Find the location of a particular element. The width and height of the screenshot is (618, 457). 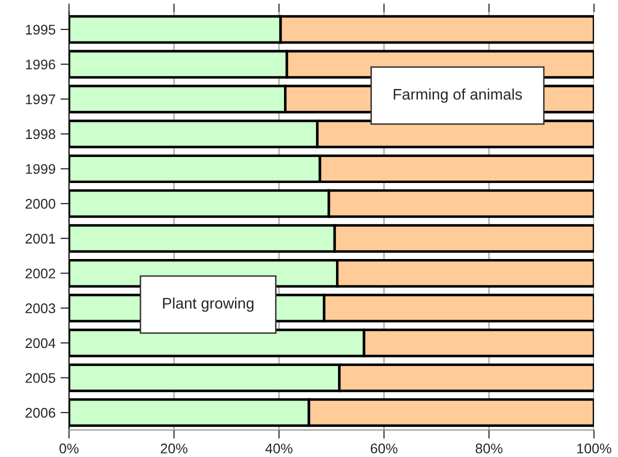

x-tick-label: 100% is located at coordinates (594, 449).